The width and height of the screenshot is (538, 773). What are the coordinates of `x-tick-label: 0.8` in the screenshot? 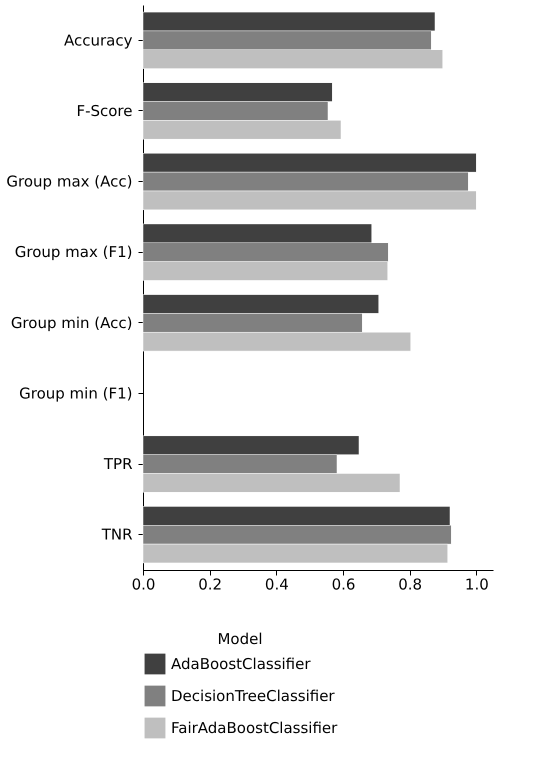 It's located at (410, 585).